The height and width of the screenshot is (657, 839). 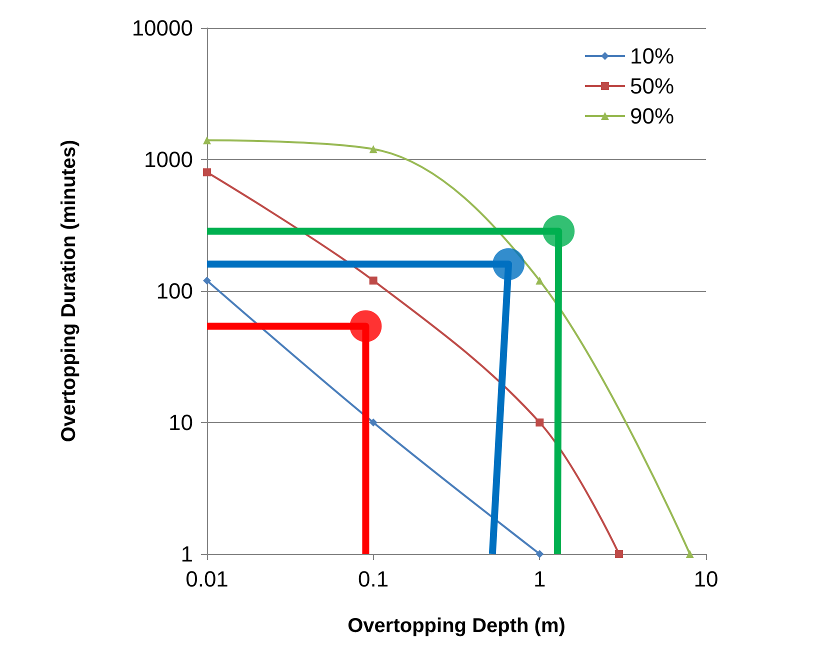 I want to click on x-tick-label: 1, so click(x=540, y=579).